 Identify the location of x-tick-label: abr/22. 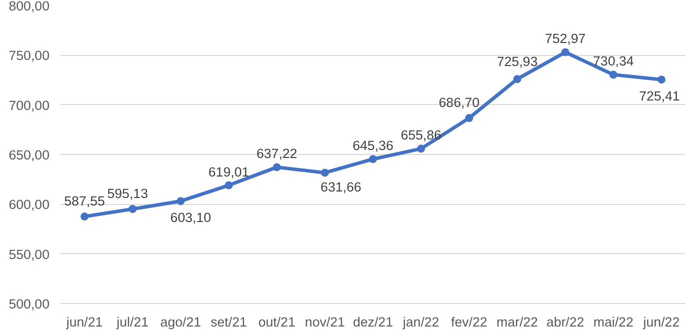
(565, 322).